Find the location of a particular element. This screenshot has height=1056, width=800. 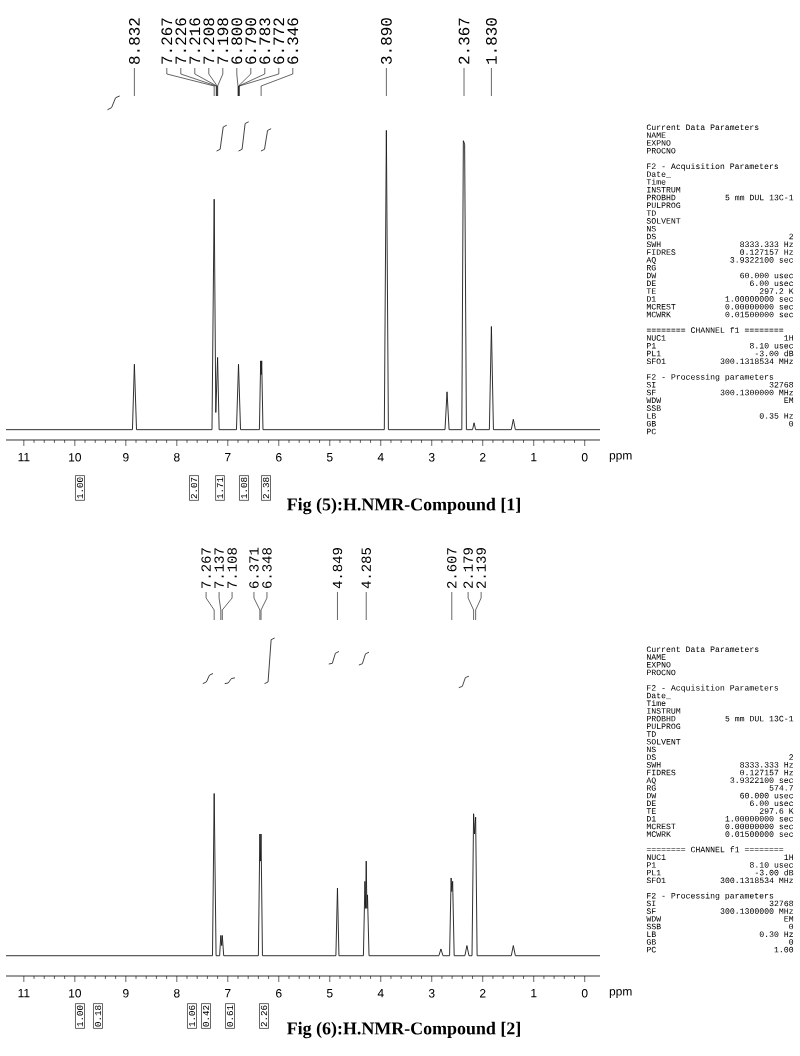

text: Fig (5):H.NMR-Compound [1] is located at coordinates (403, 506).